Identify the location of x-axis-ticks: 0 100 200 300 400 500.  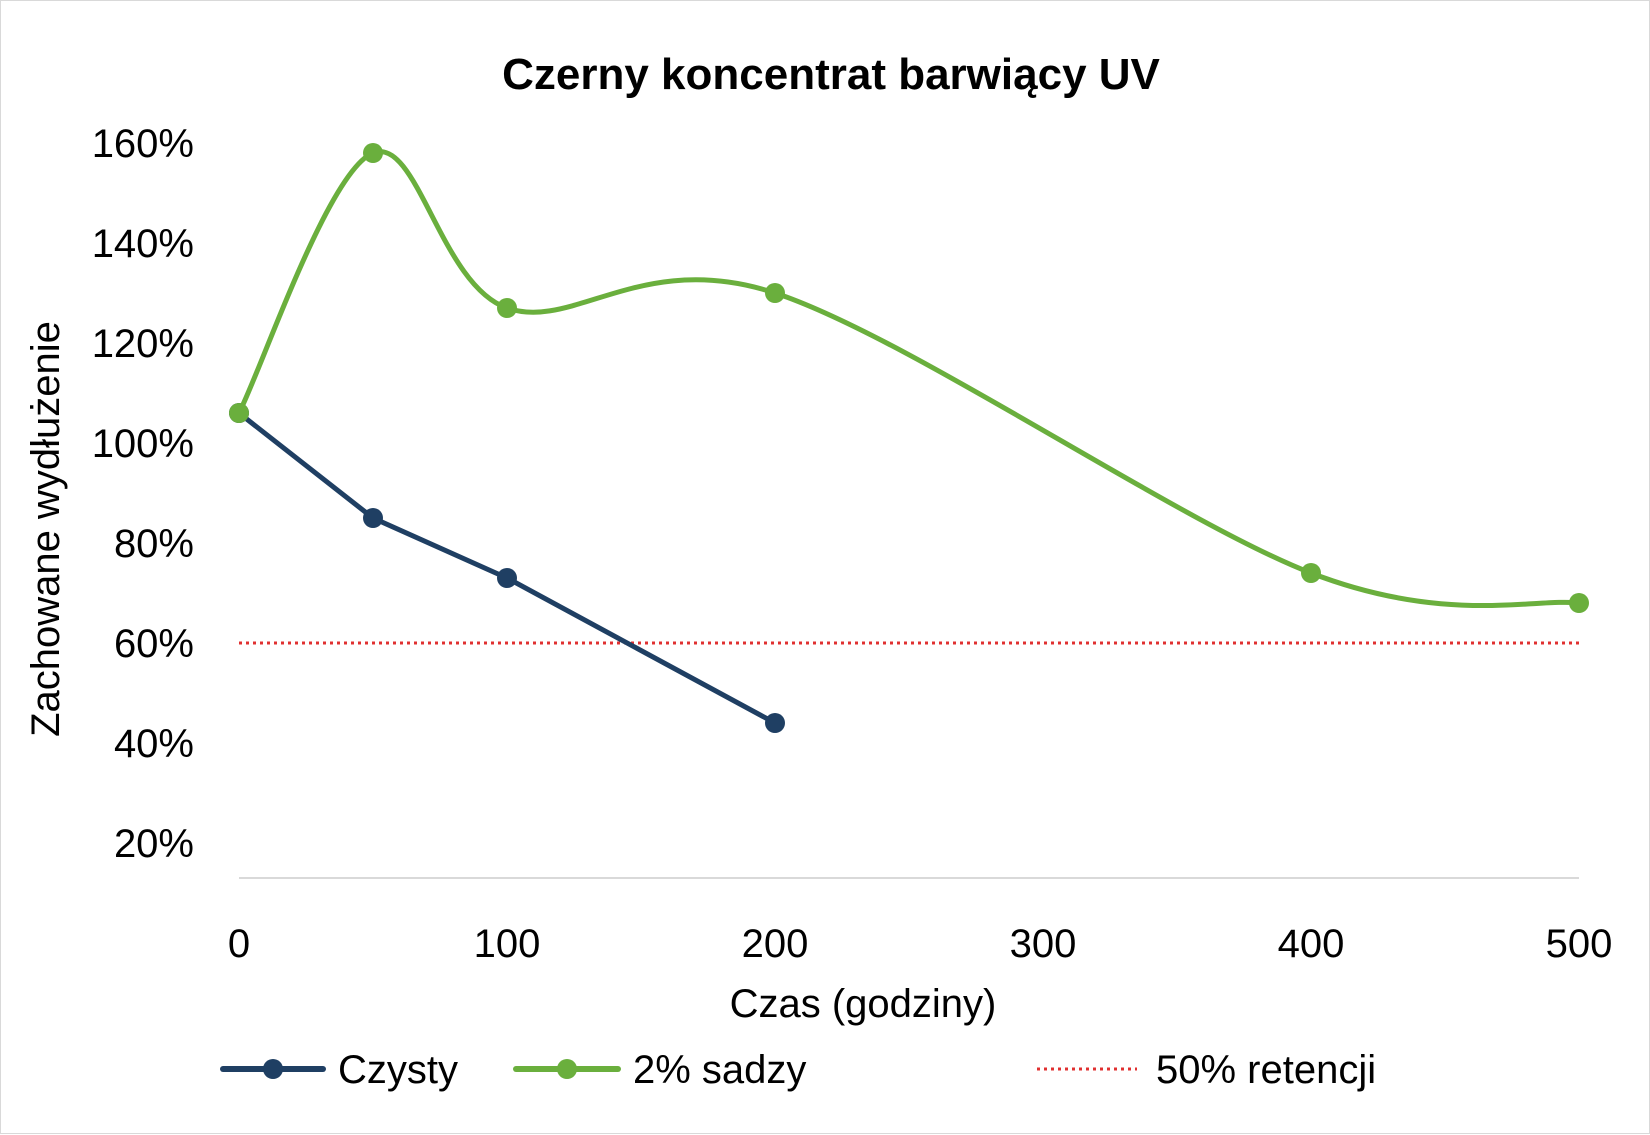
(920, 944).